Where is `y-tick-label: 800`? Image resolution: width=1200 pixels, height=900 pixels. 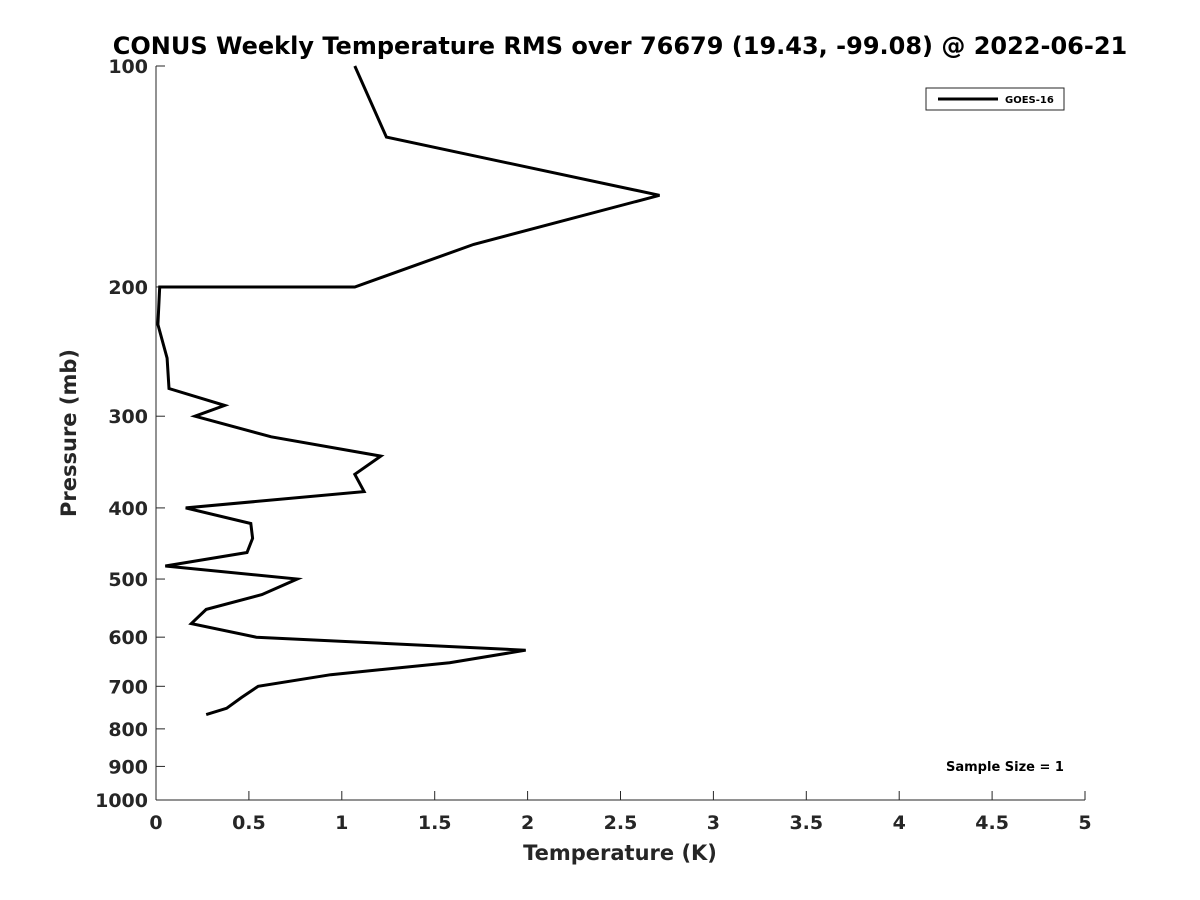 y-tick-label: 800 is located at coordinates (128, 730).